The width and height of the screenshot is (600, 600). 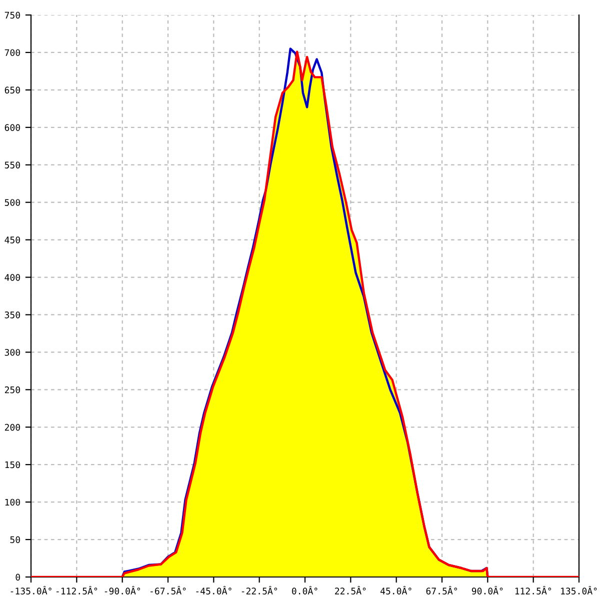 I want to click on x-tick-label: 45.0Â°, so click(x=396, y=590).